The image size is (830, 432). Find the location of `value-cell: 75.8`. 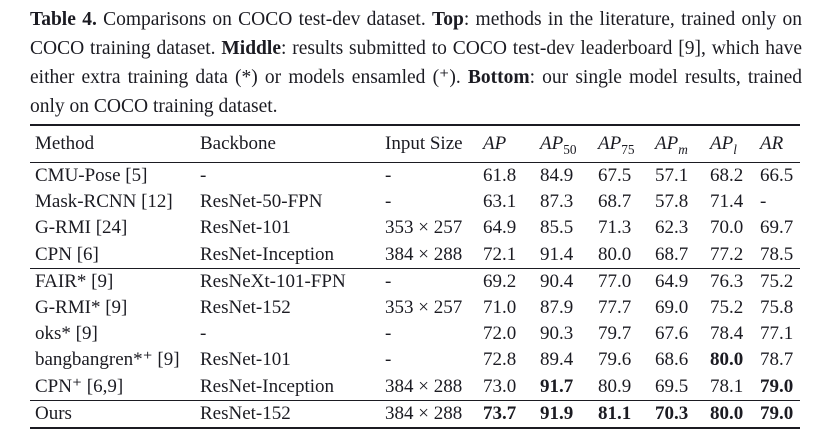

value-cell: 75.8 is located at coordinates (777, 308).